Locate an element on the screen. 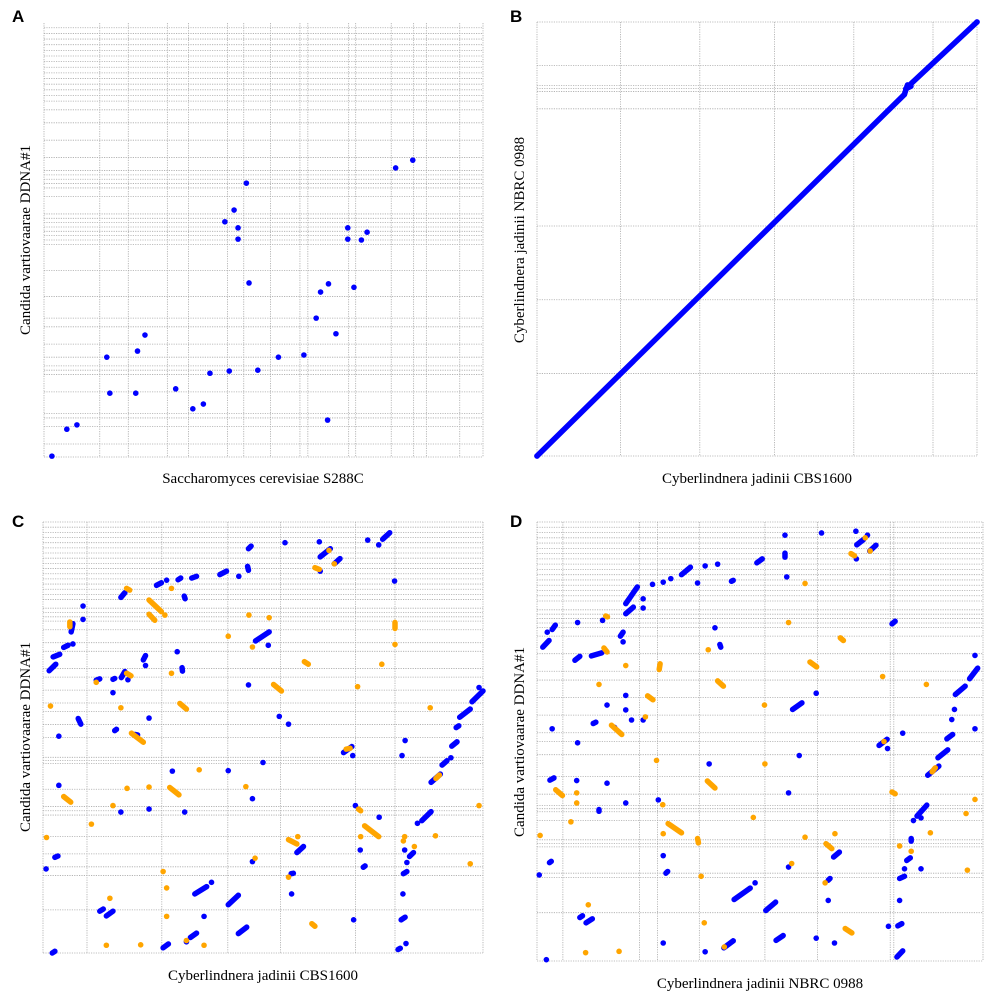 The width and height of the screenshot is (1000, 1000). series is located at coordinates (232, 308).